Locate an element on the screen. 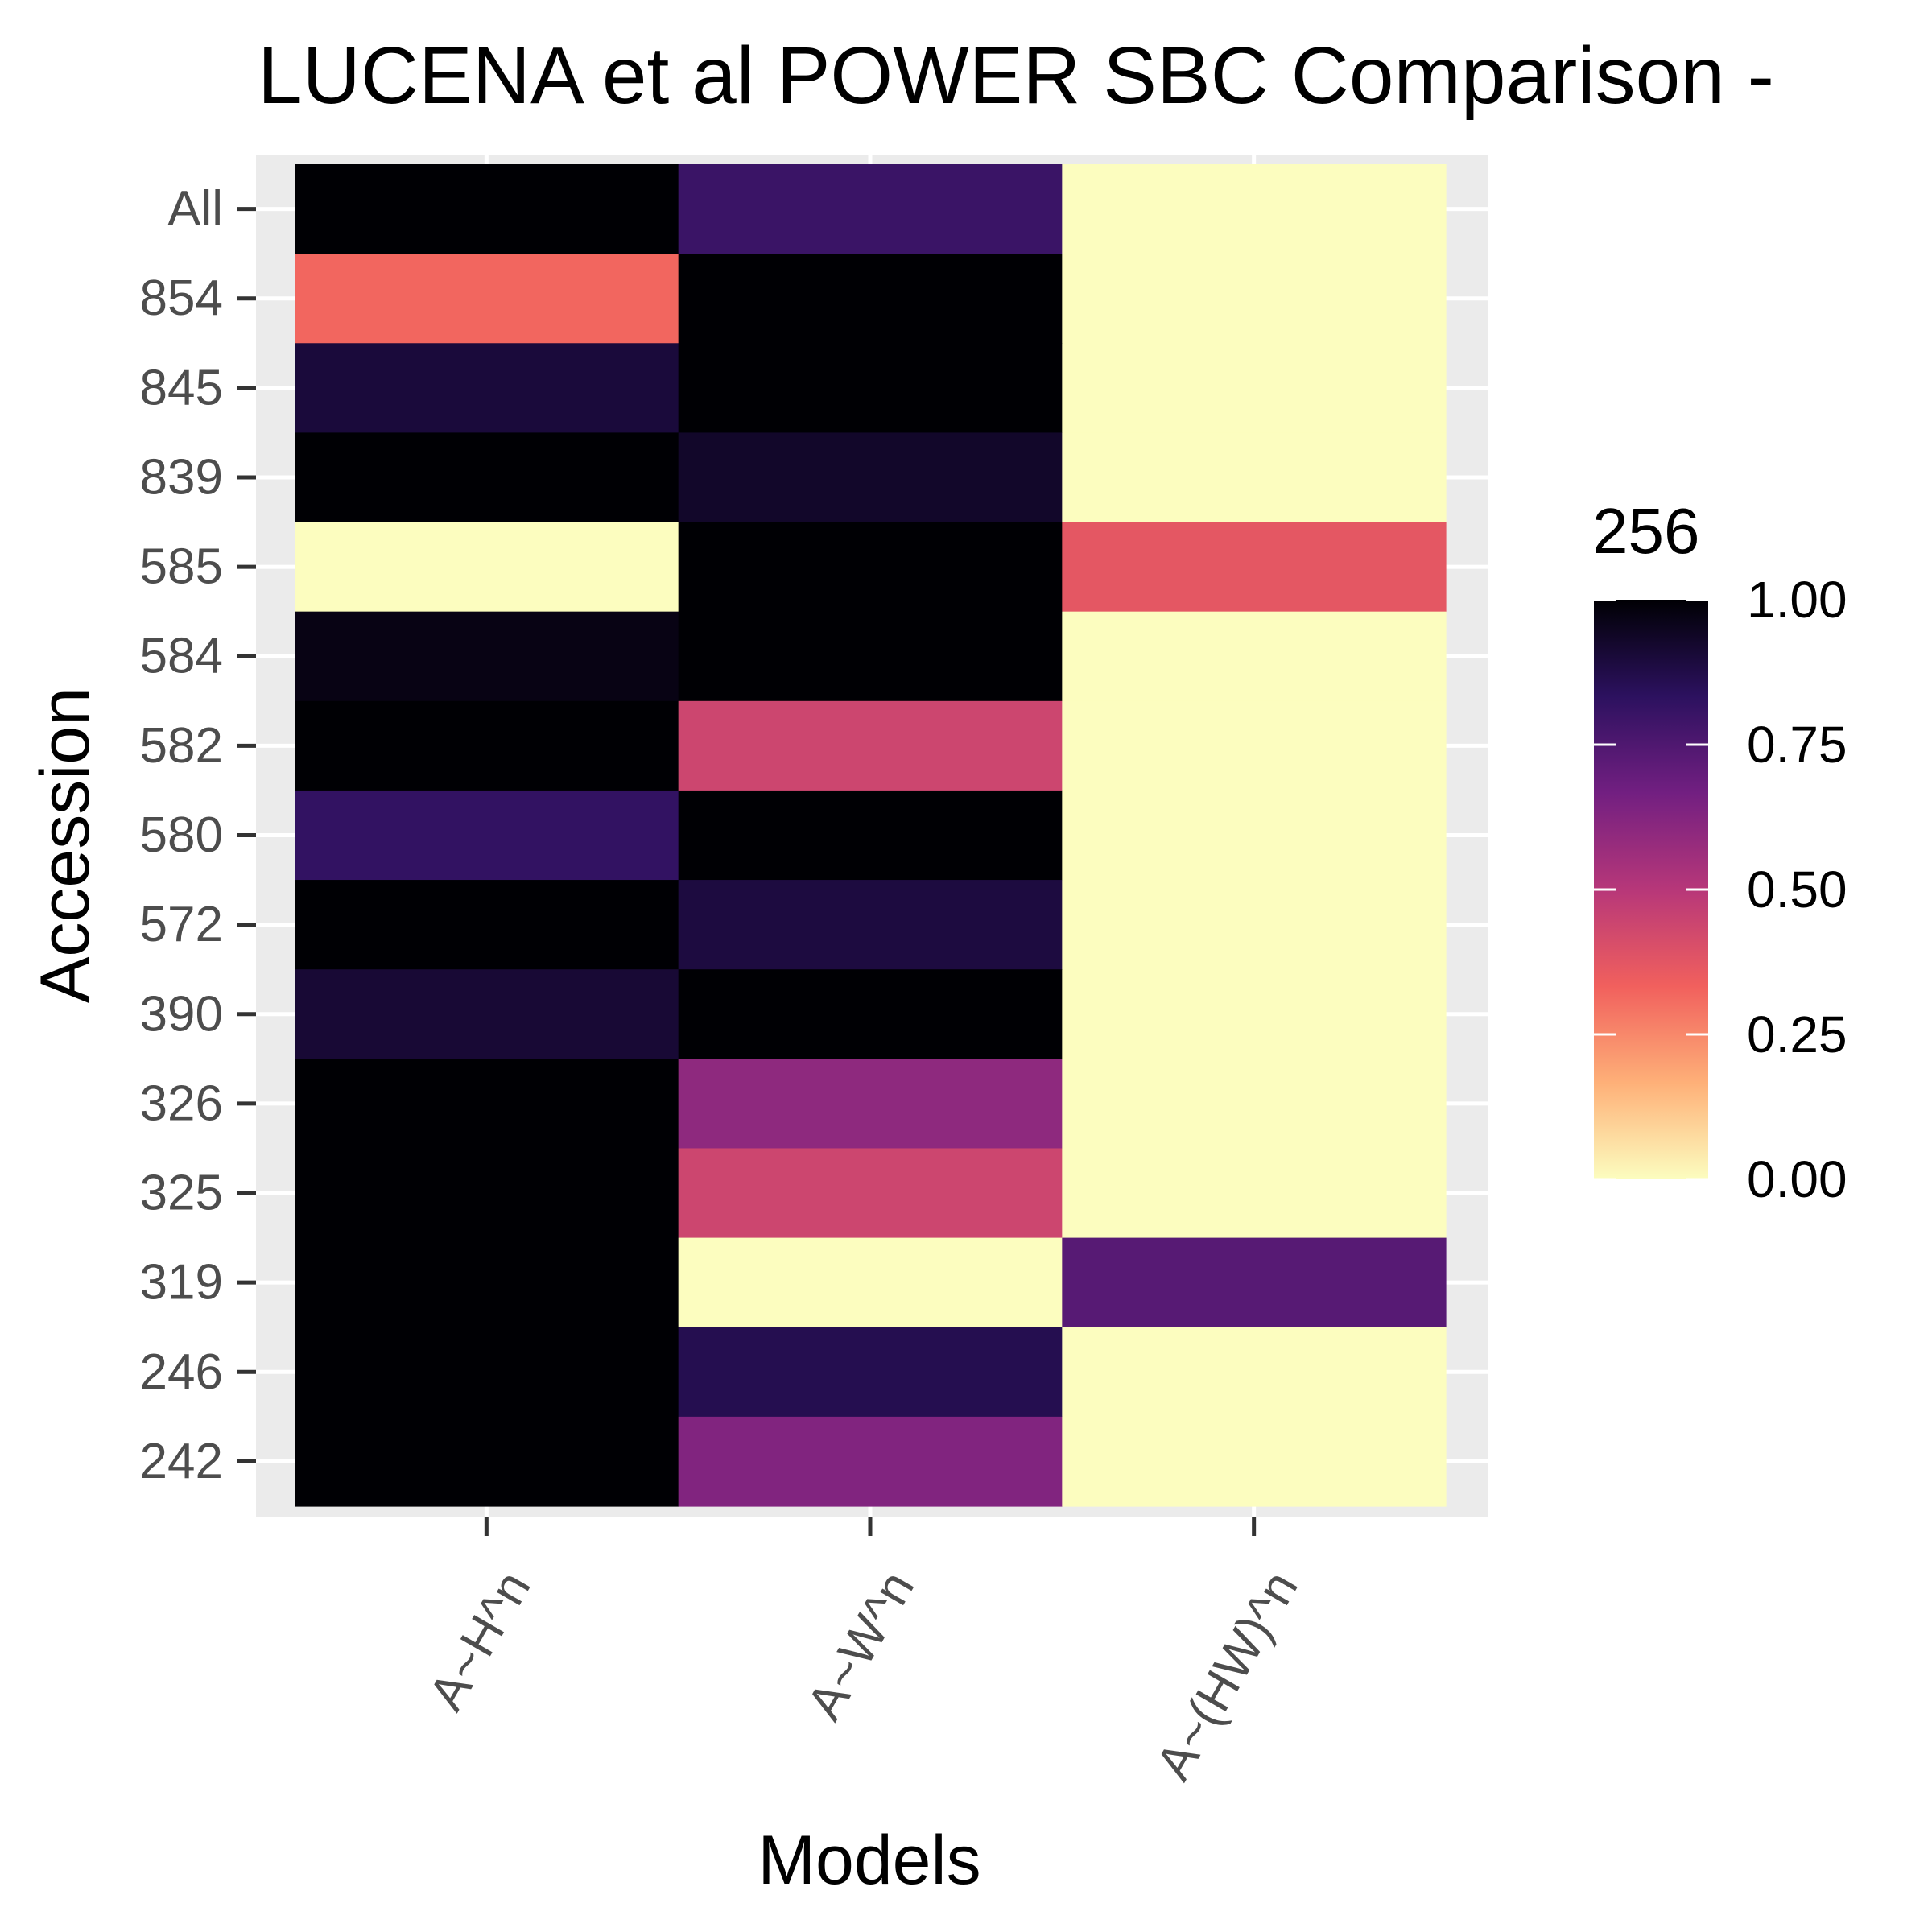 The width and height of the screenshot is (1932, 1932). y-tick-label: 839 is located at coordinates (181, 477).